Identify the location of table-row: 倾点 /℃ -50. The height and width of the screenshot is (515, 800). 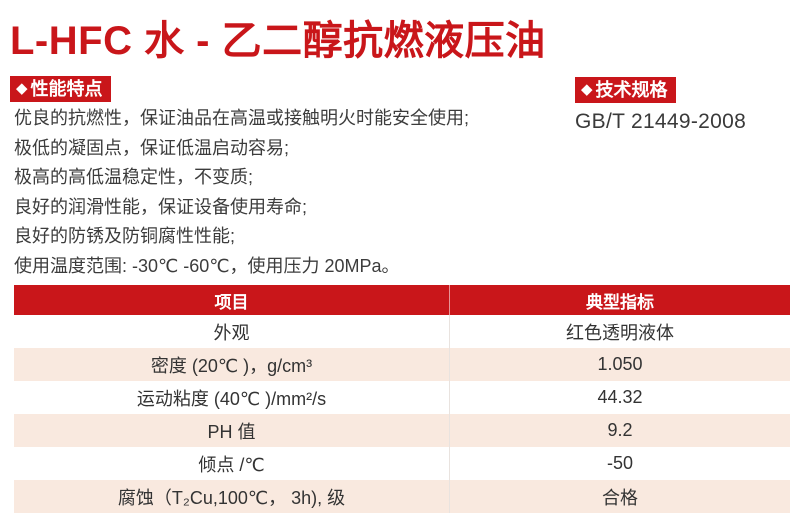
(402, 463).